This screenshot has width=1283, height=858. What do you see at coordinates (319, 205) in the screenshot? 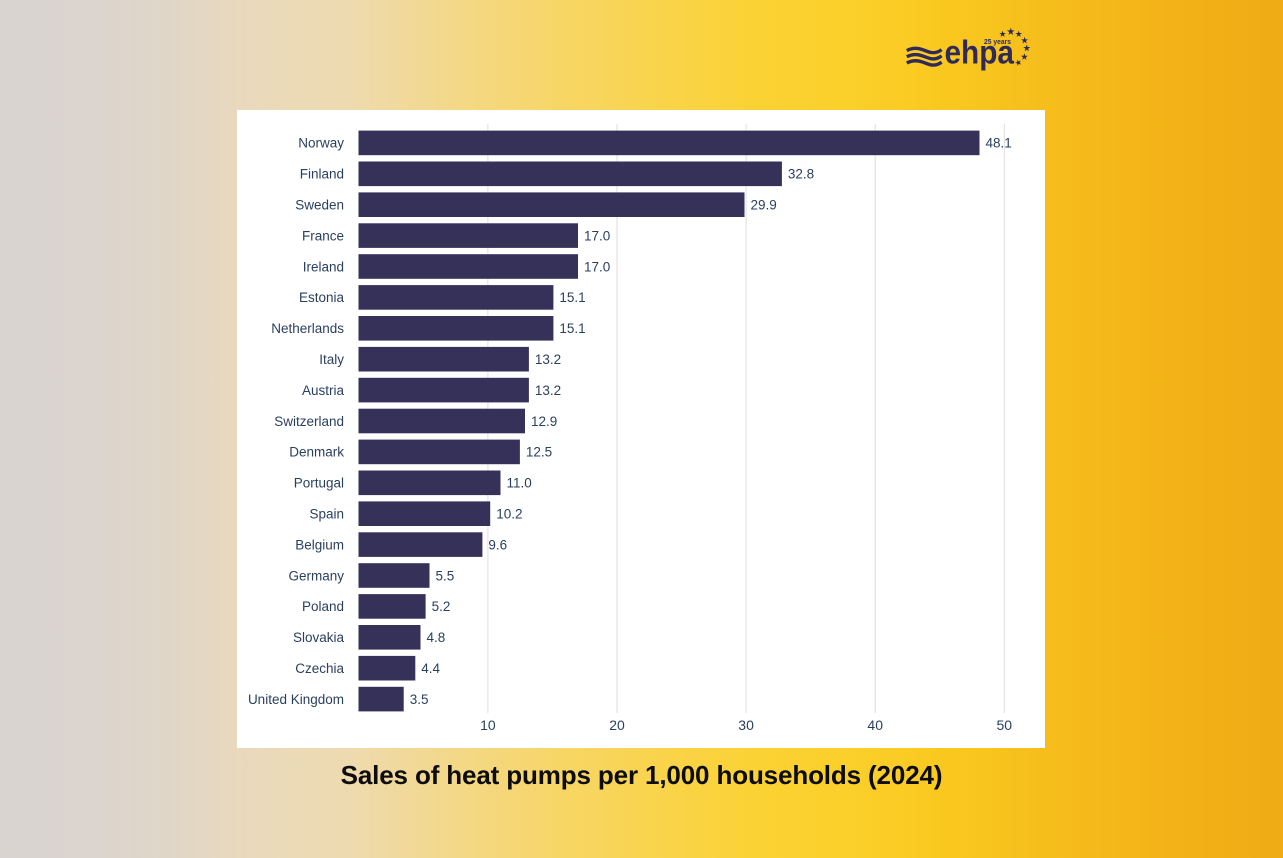
I see `svg-text: Sweden` at bounding box center [319, 205].